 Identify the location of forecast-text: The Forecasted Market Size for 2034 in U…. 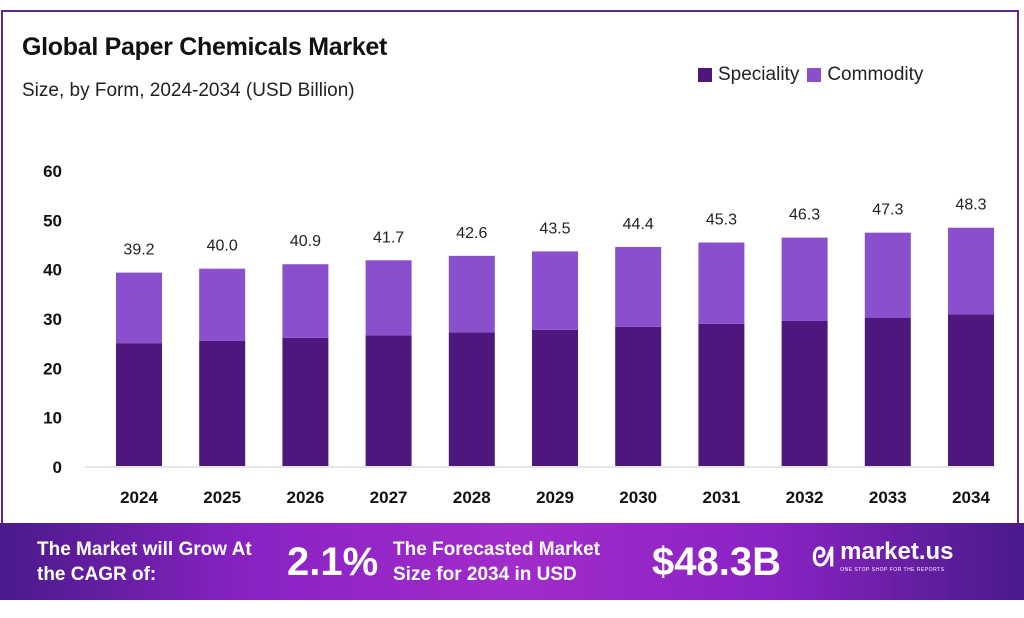
(510, 562).